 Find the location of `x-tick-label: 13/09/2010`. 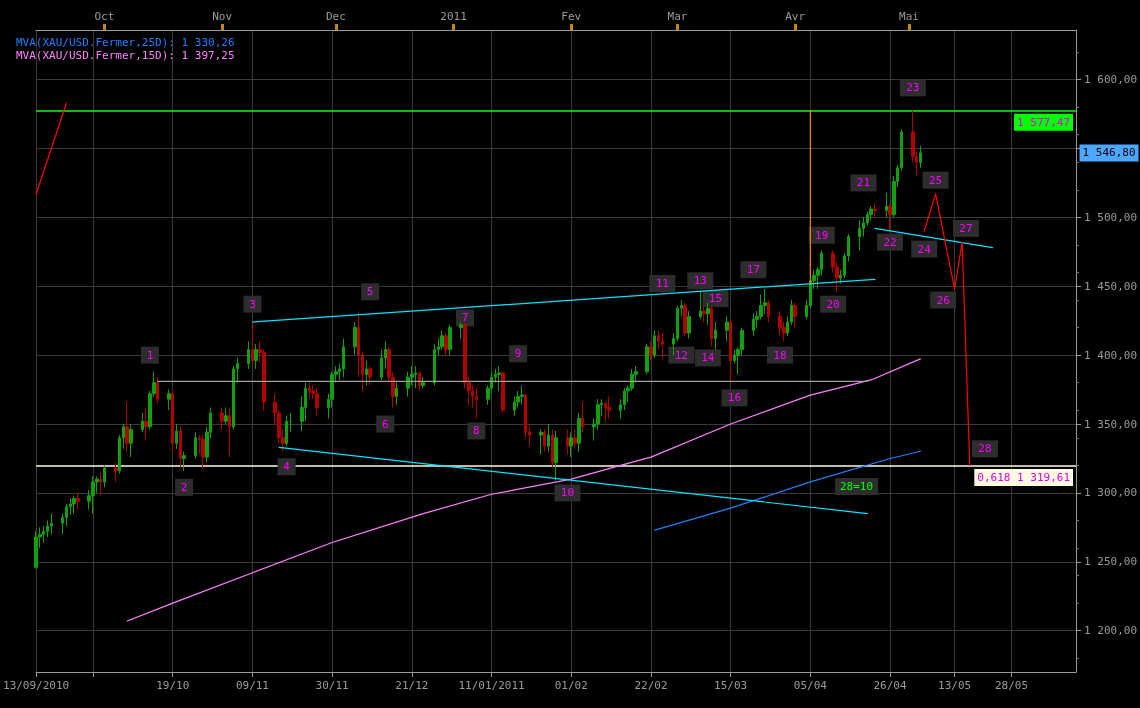

x-tick-label: 13/09/2010 is located at coordinates (36, 685).